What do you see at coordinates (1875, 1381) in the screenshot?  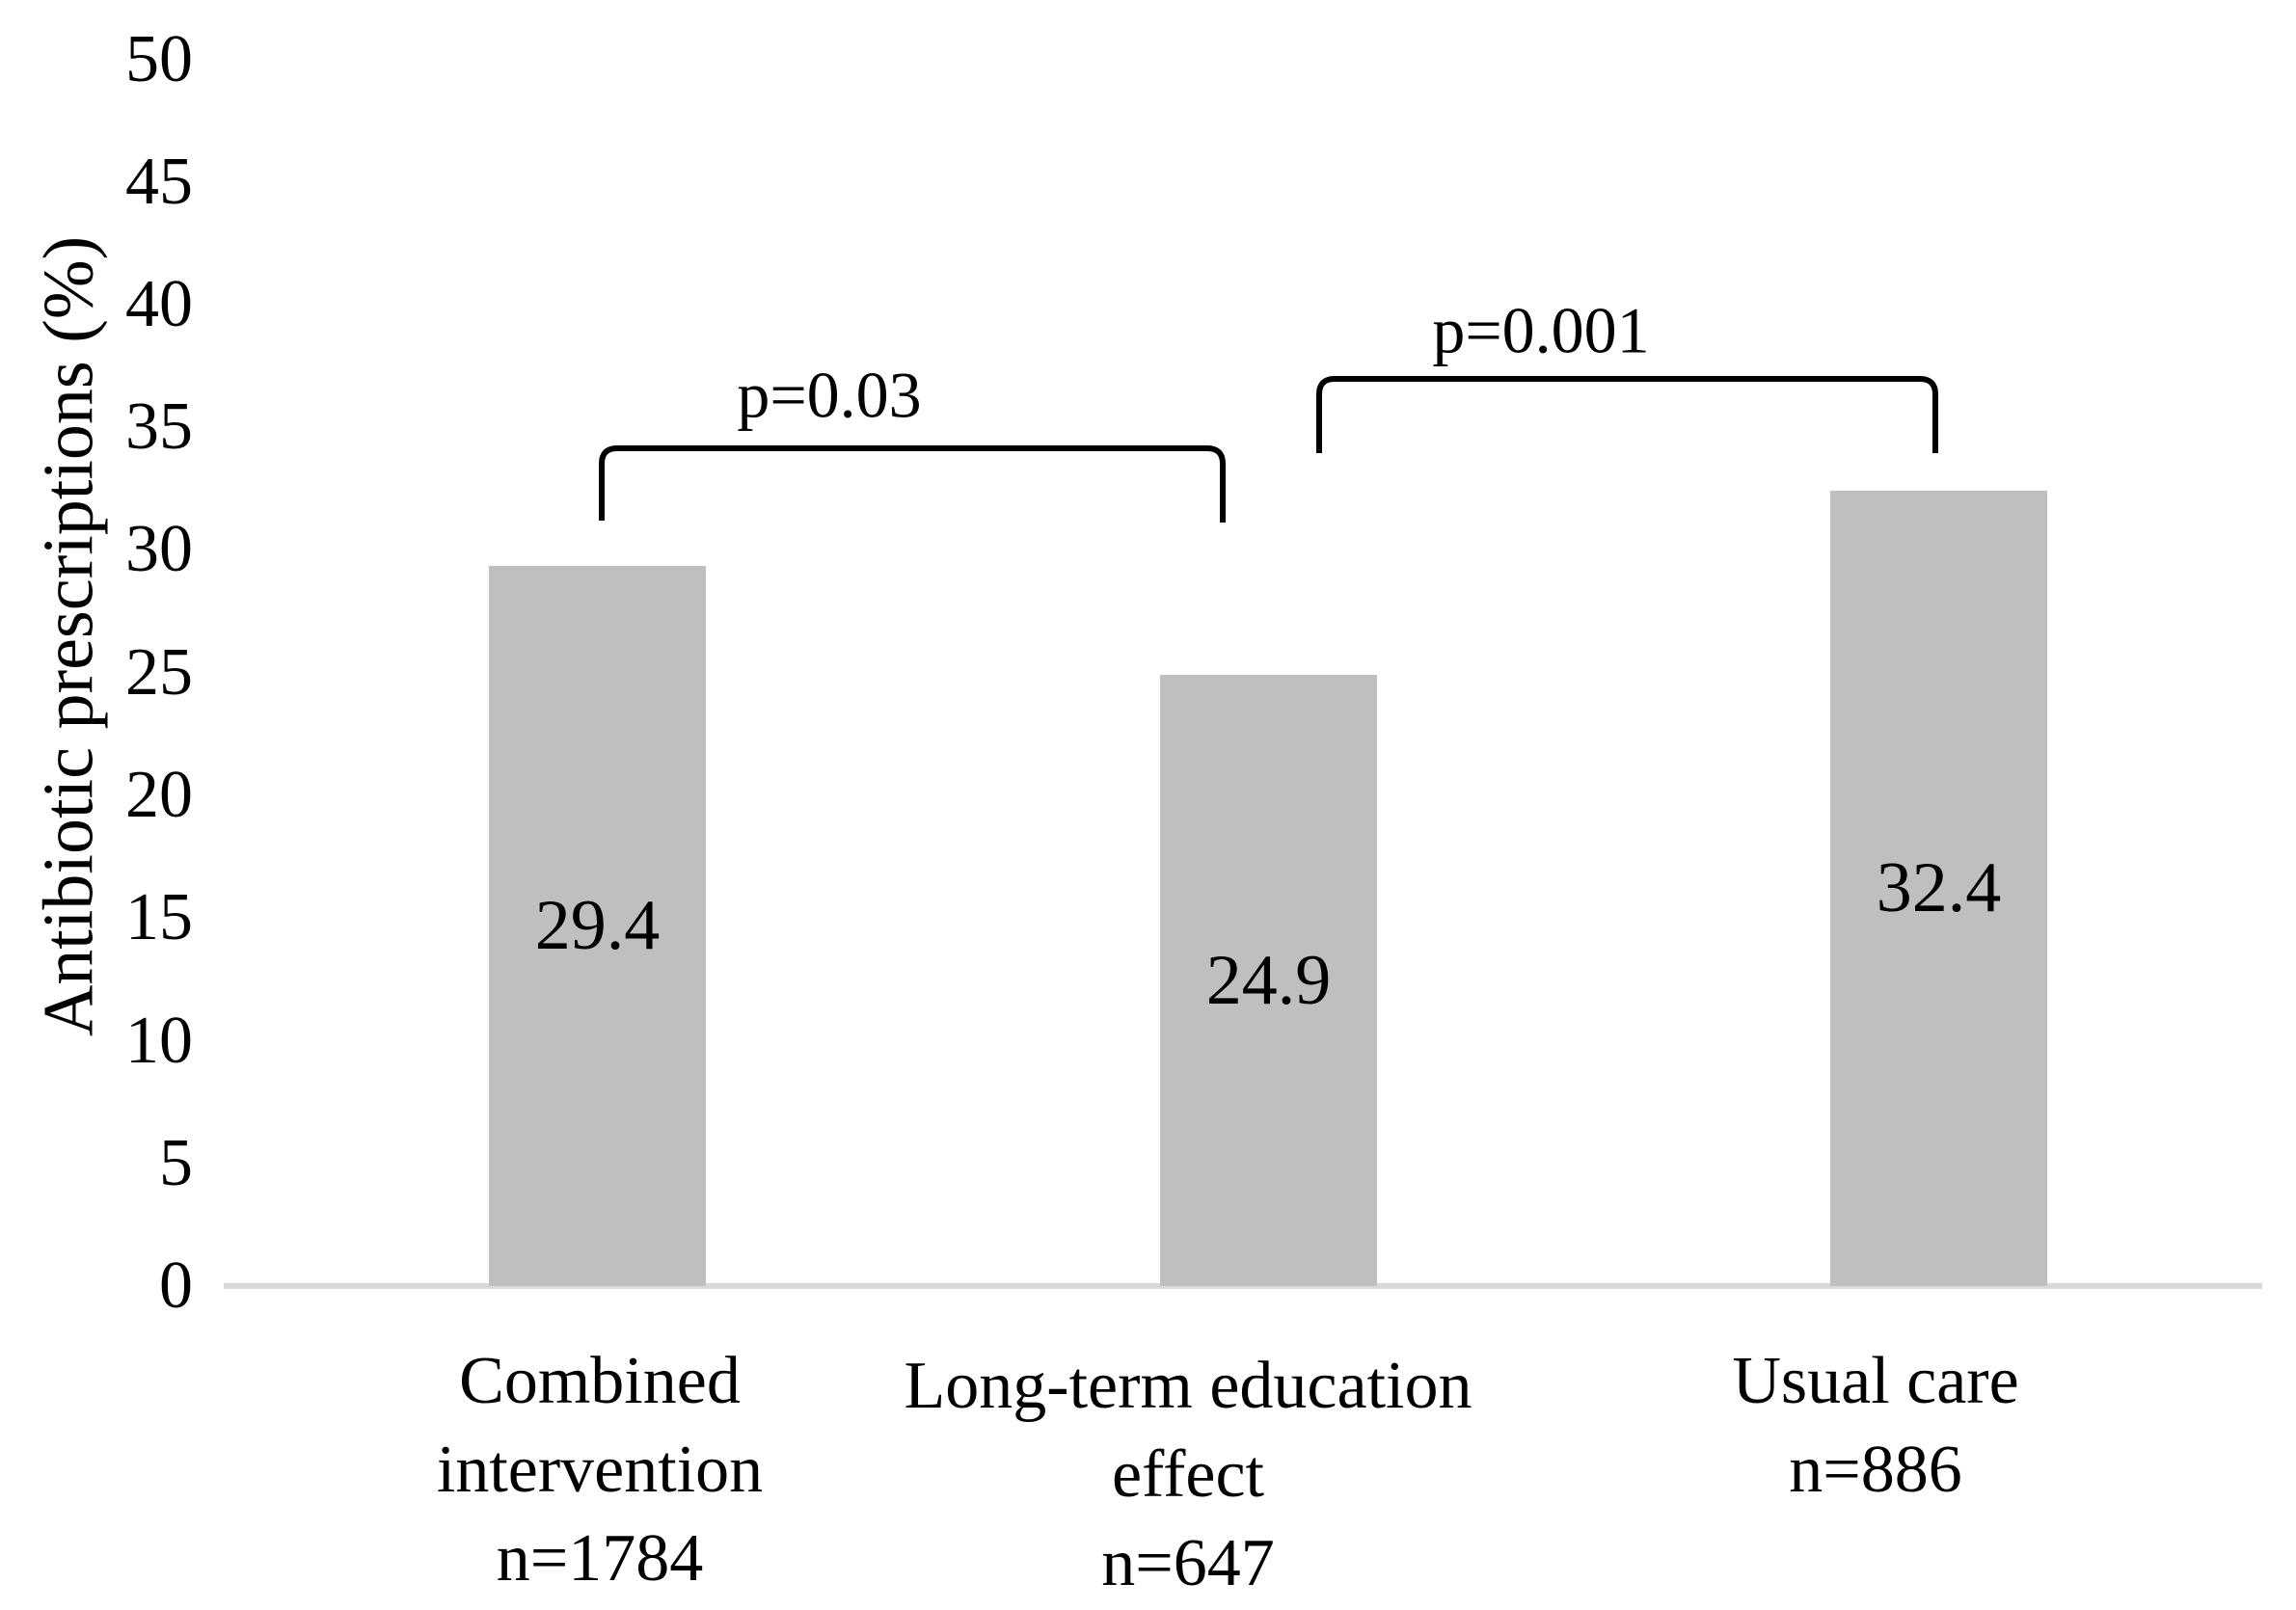 I see `category-line: Usual care` at bounding box center [1875, 1381].